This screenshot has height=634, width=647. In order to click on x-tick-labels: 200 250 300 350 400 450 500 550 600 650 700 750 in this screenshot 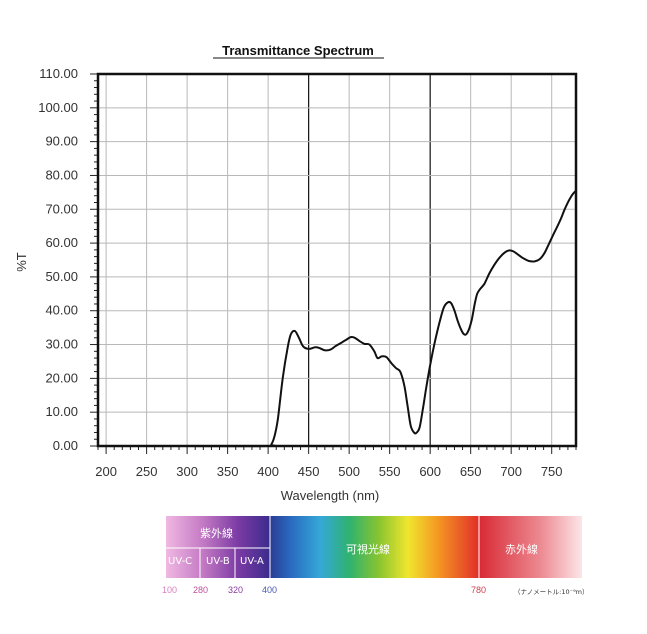, I will do `click(328, 471)`.